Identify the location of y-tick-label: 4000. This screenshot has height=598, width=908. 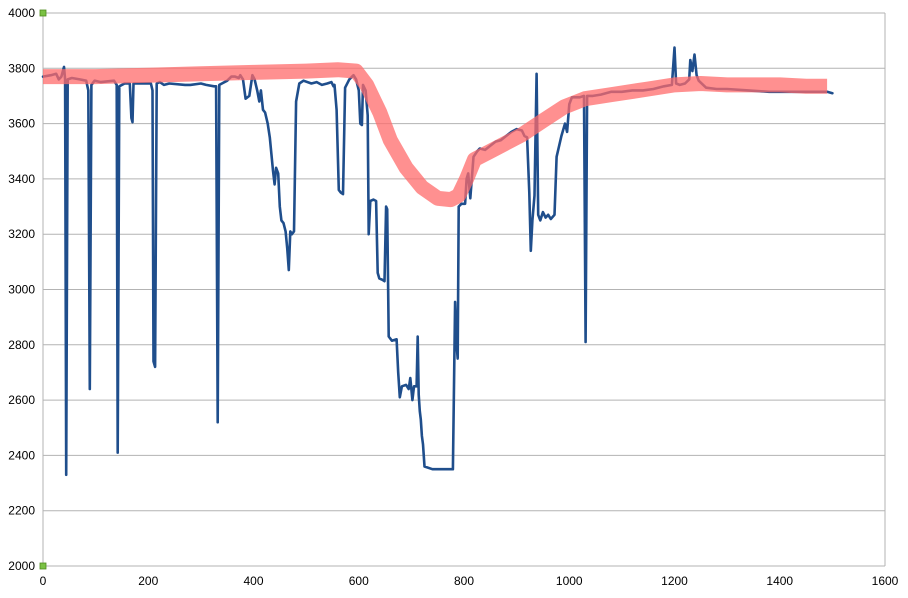
(21, 13).